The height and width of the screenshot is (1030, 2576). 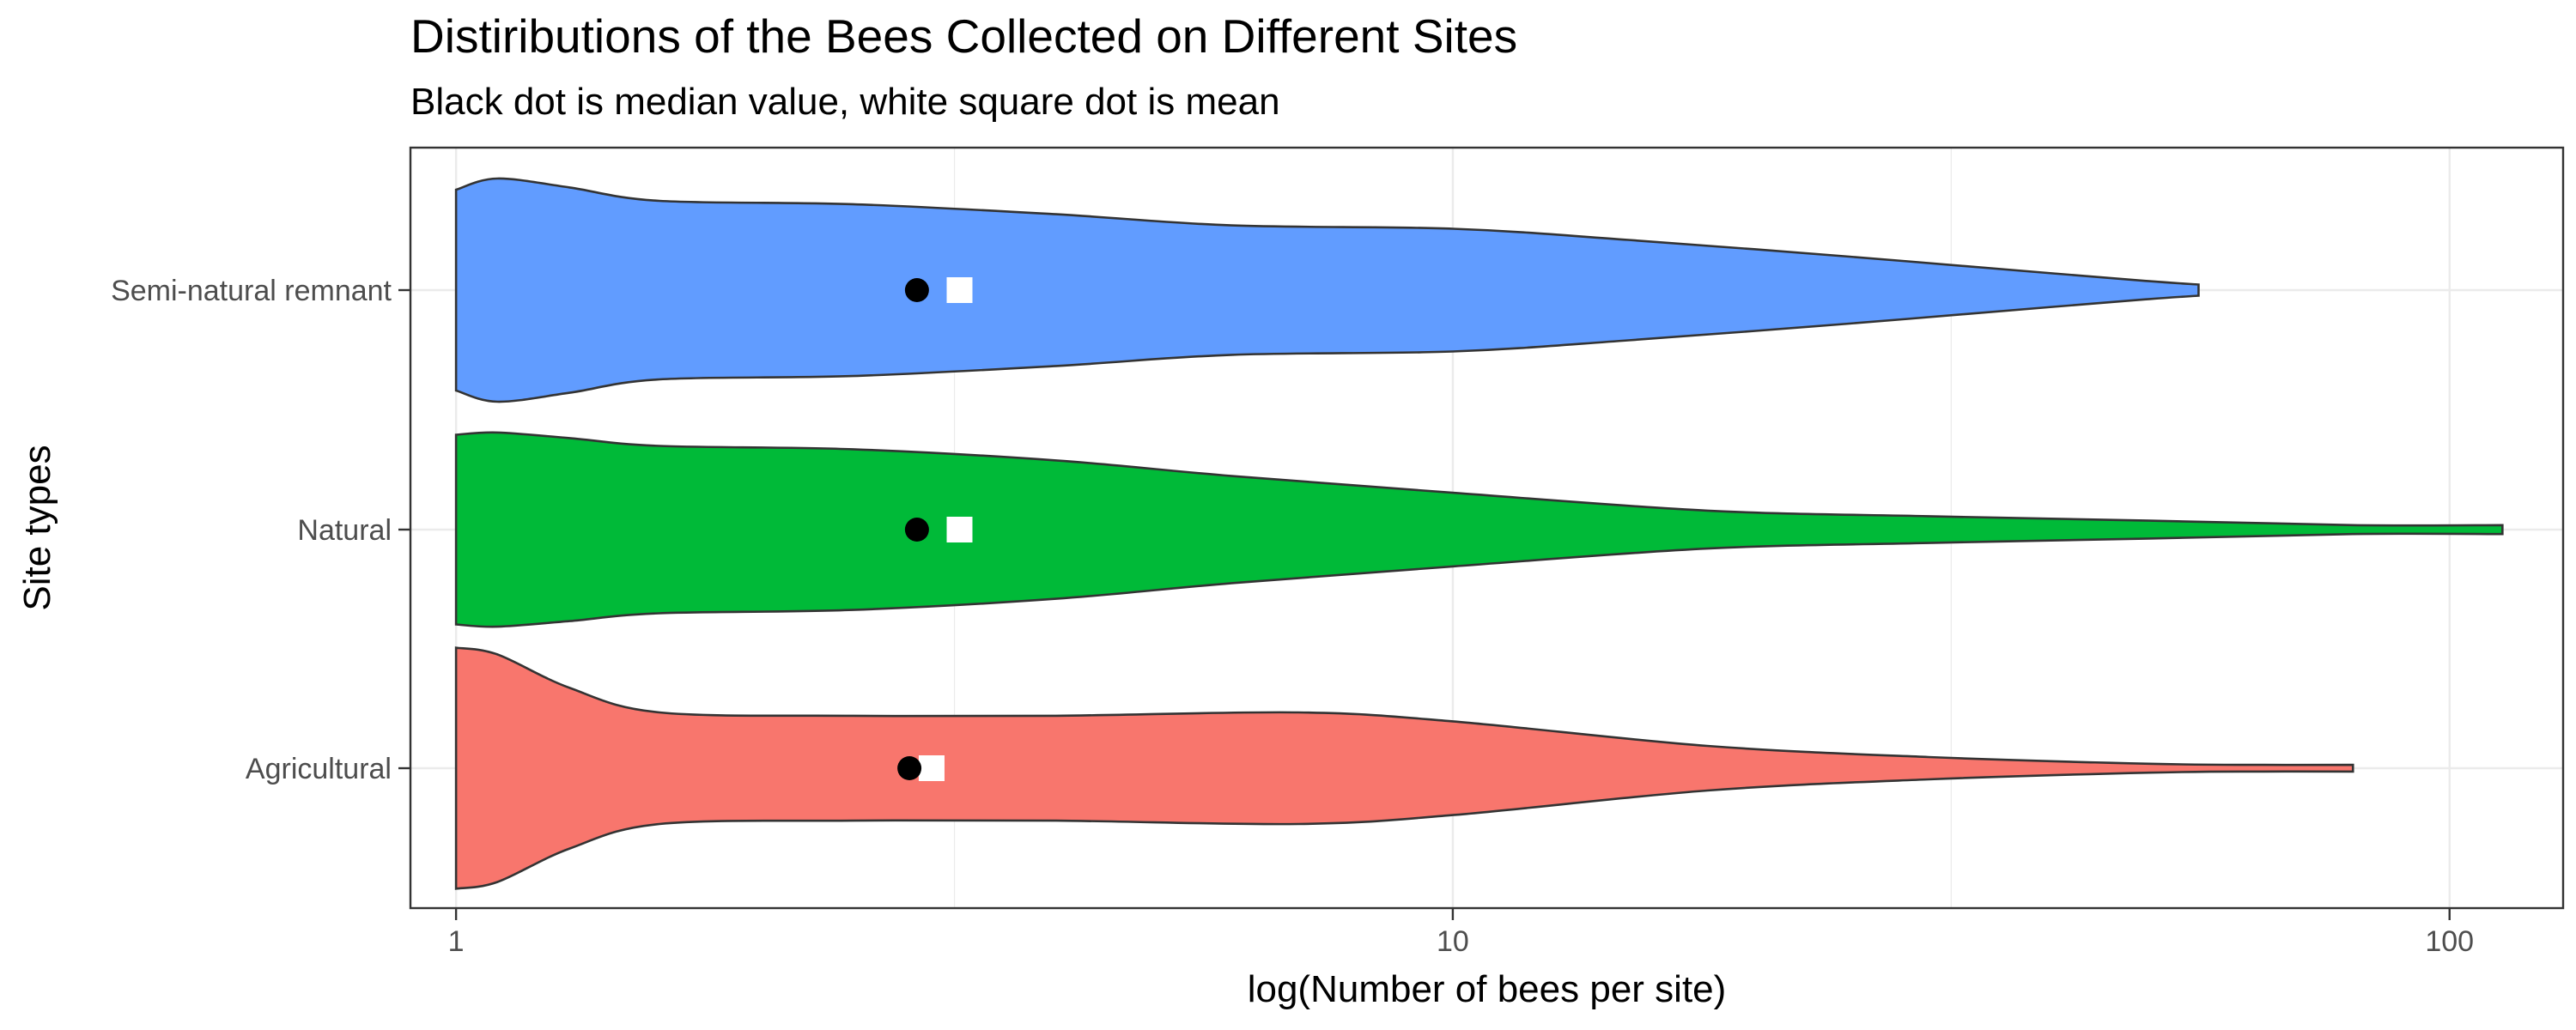 I want to click on markers, so click(x=935, y=529).